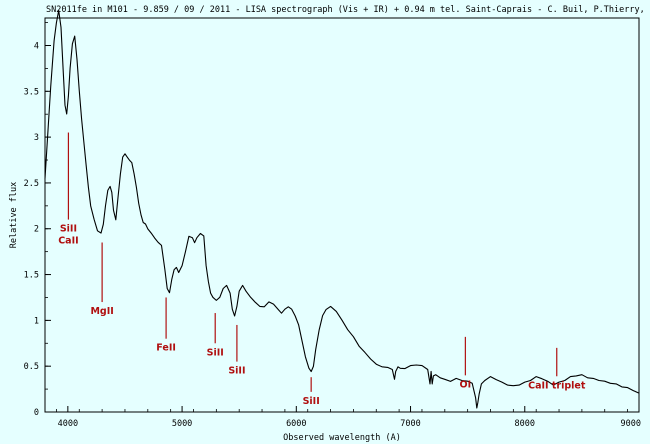 This screenshot has height=444, width=650. I want to click on annotation-label: MgII, so click(101, 311).